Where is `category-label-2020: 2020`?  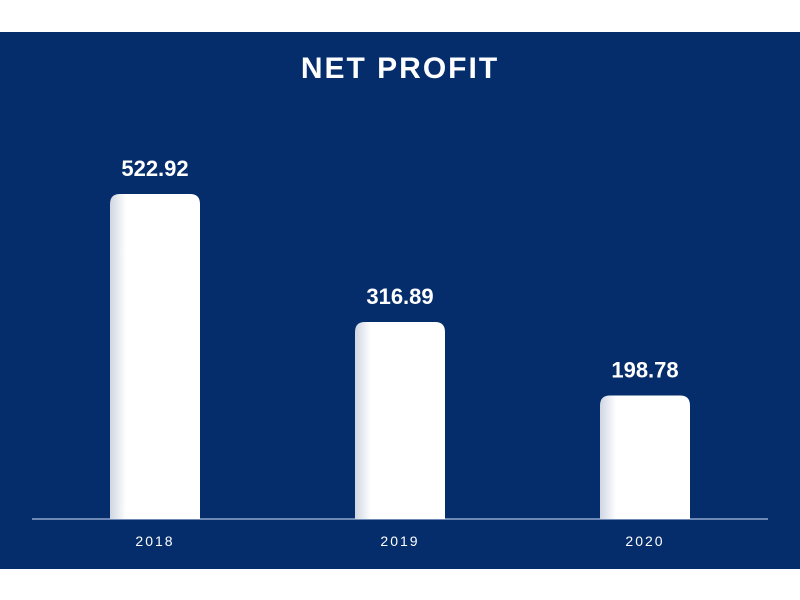
category-label-2020: 2020 is located at coordinates (644, 541).